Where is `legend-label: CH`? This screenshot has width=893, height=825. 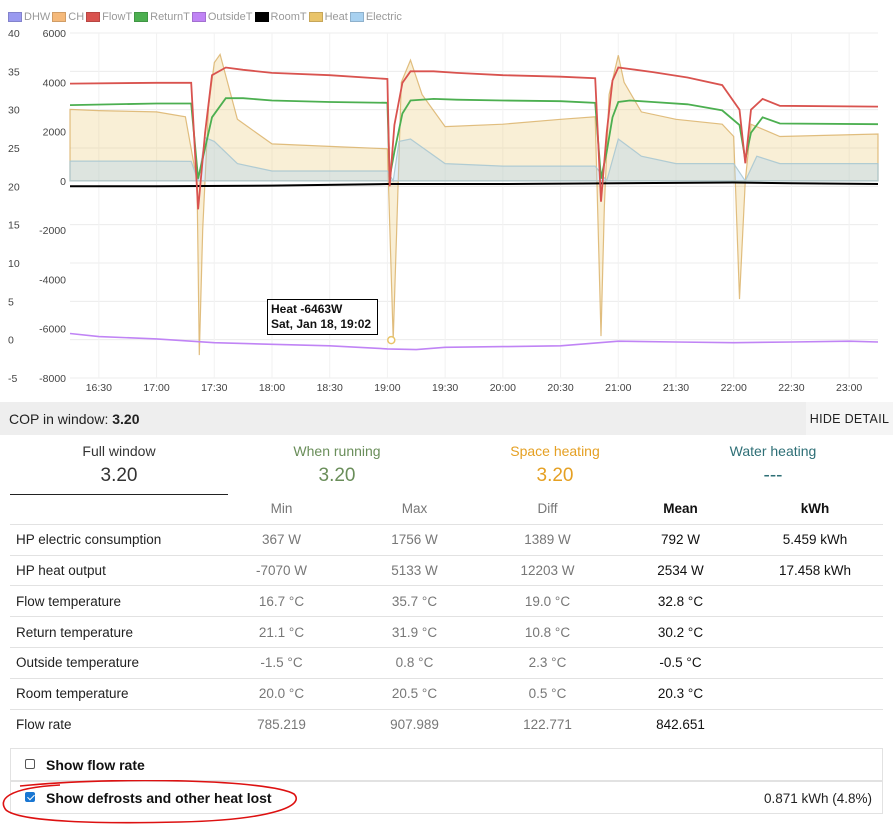
legend-label: CH is located at coordinates (76, 17).